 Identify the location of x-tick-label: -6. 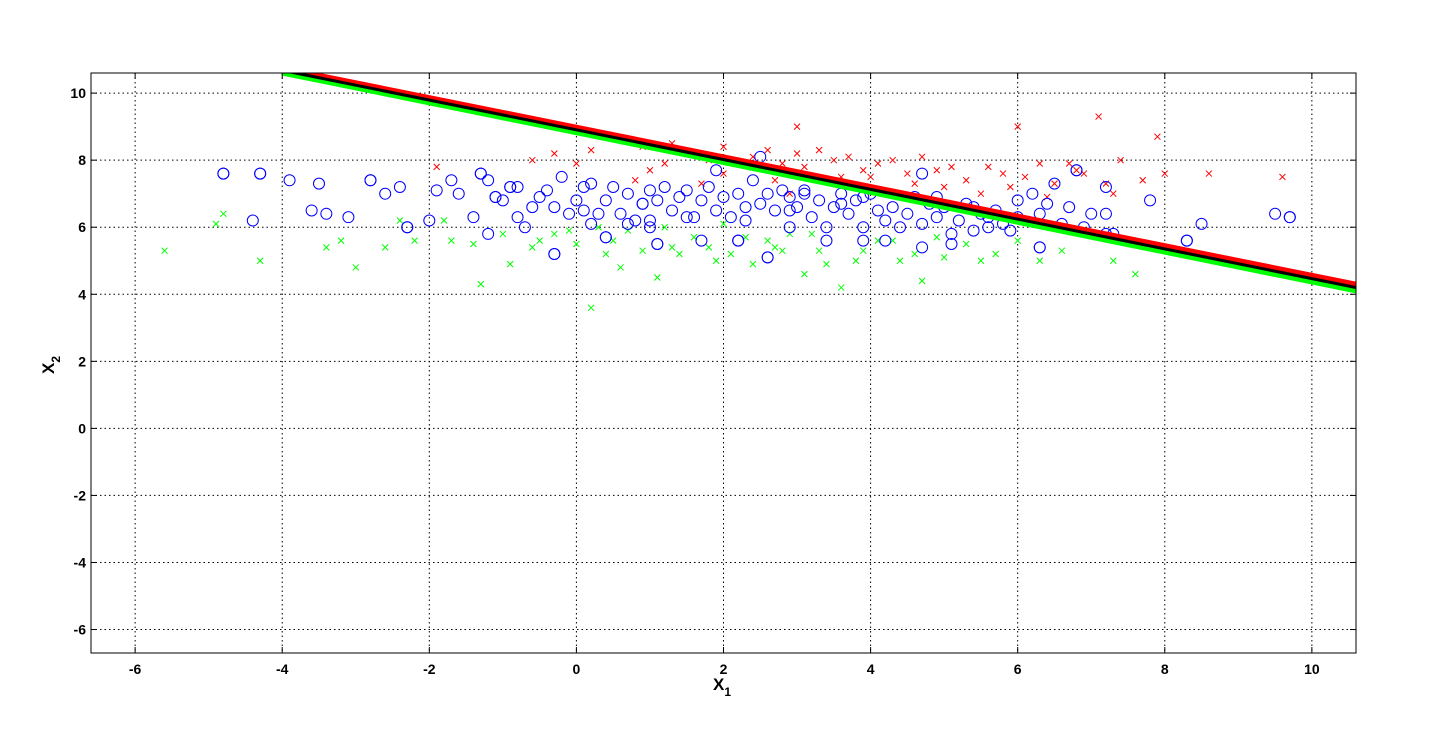
(135, 669).